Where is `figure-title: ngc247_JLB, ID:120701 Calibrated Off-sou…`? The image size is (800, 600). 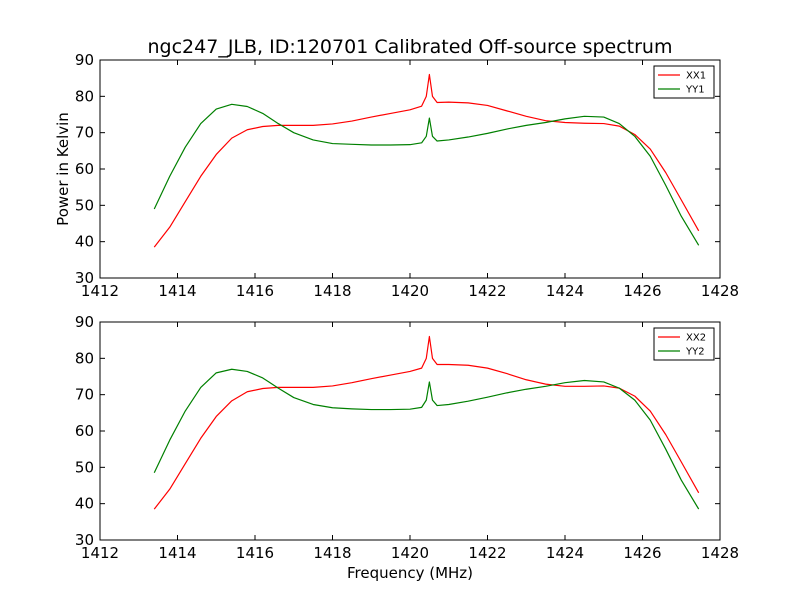
figure-title: ngc247_JLB, ID:120701 Calibrated Off-sou… is located at coordinates (410, 47).